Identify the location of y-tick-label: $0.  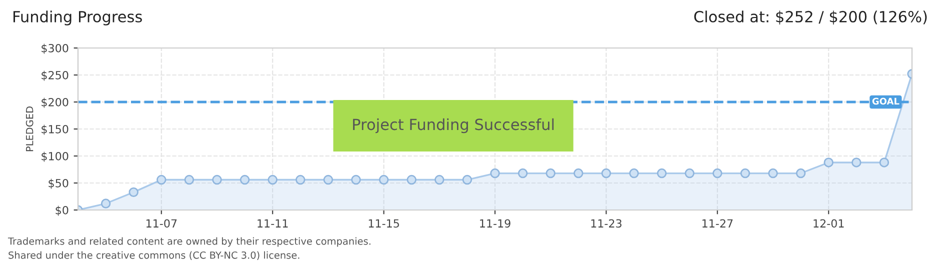
(62, 211).